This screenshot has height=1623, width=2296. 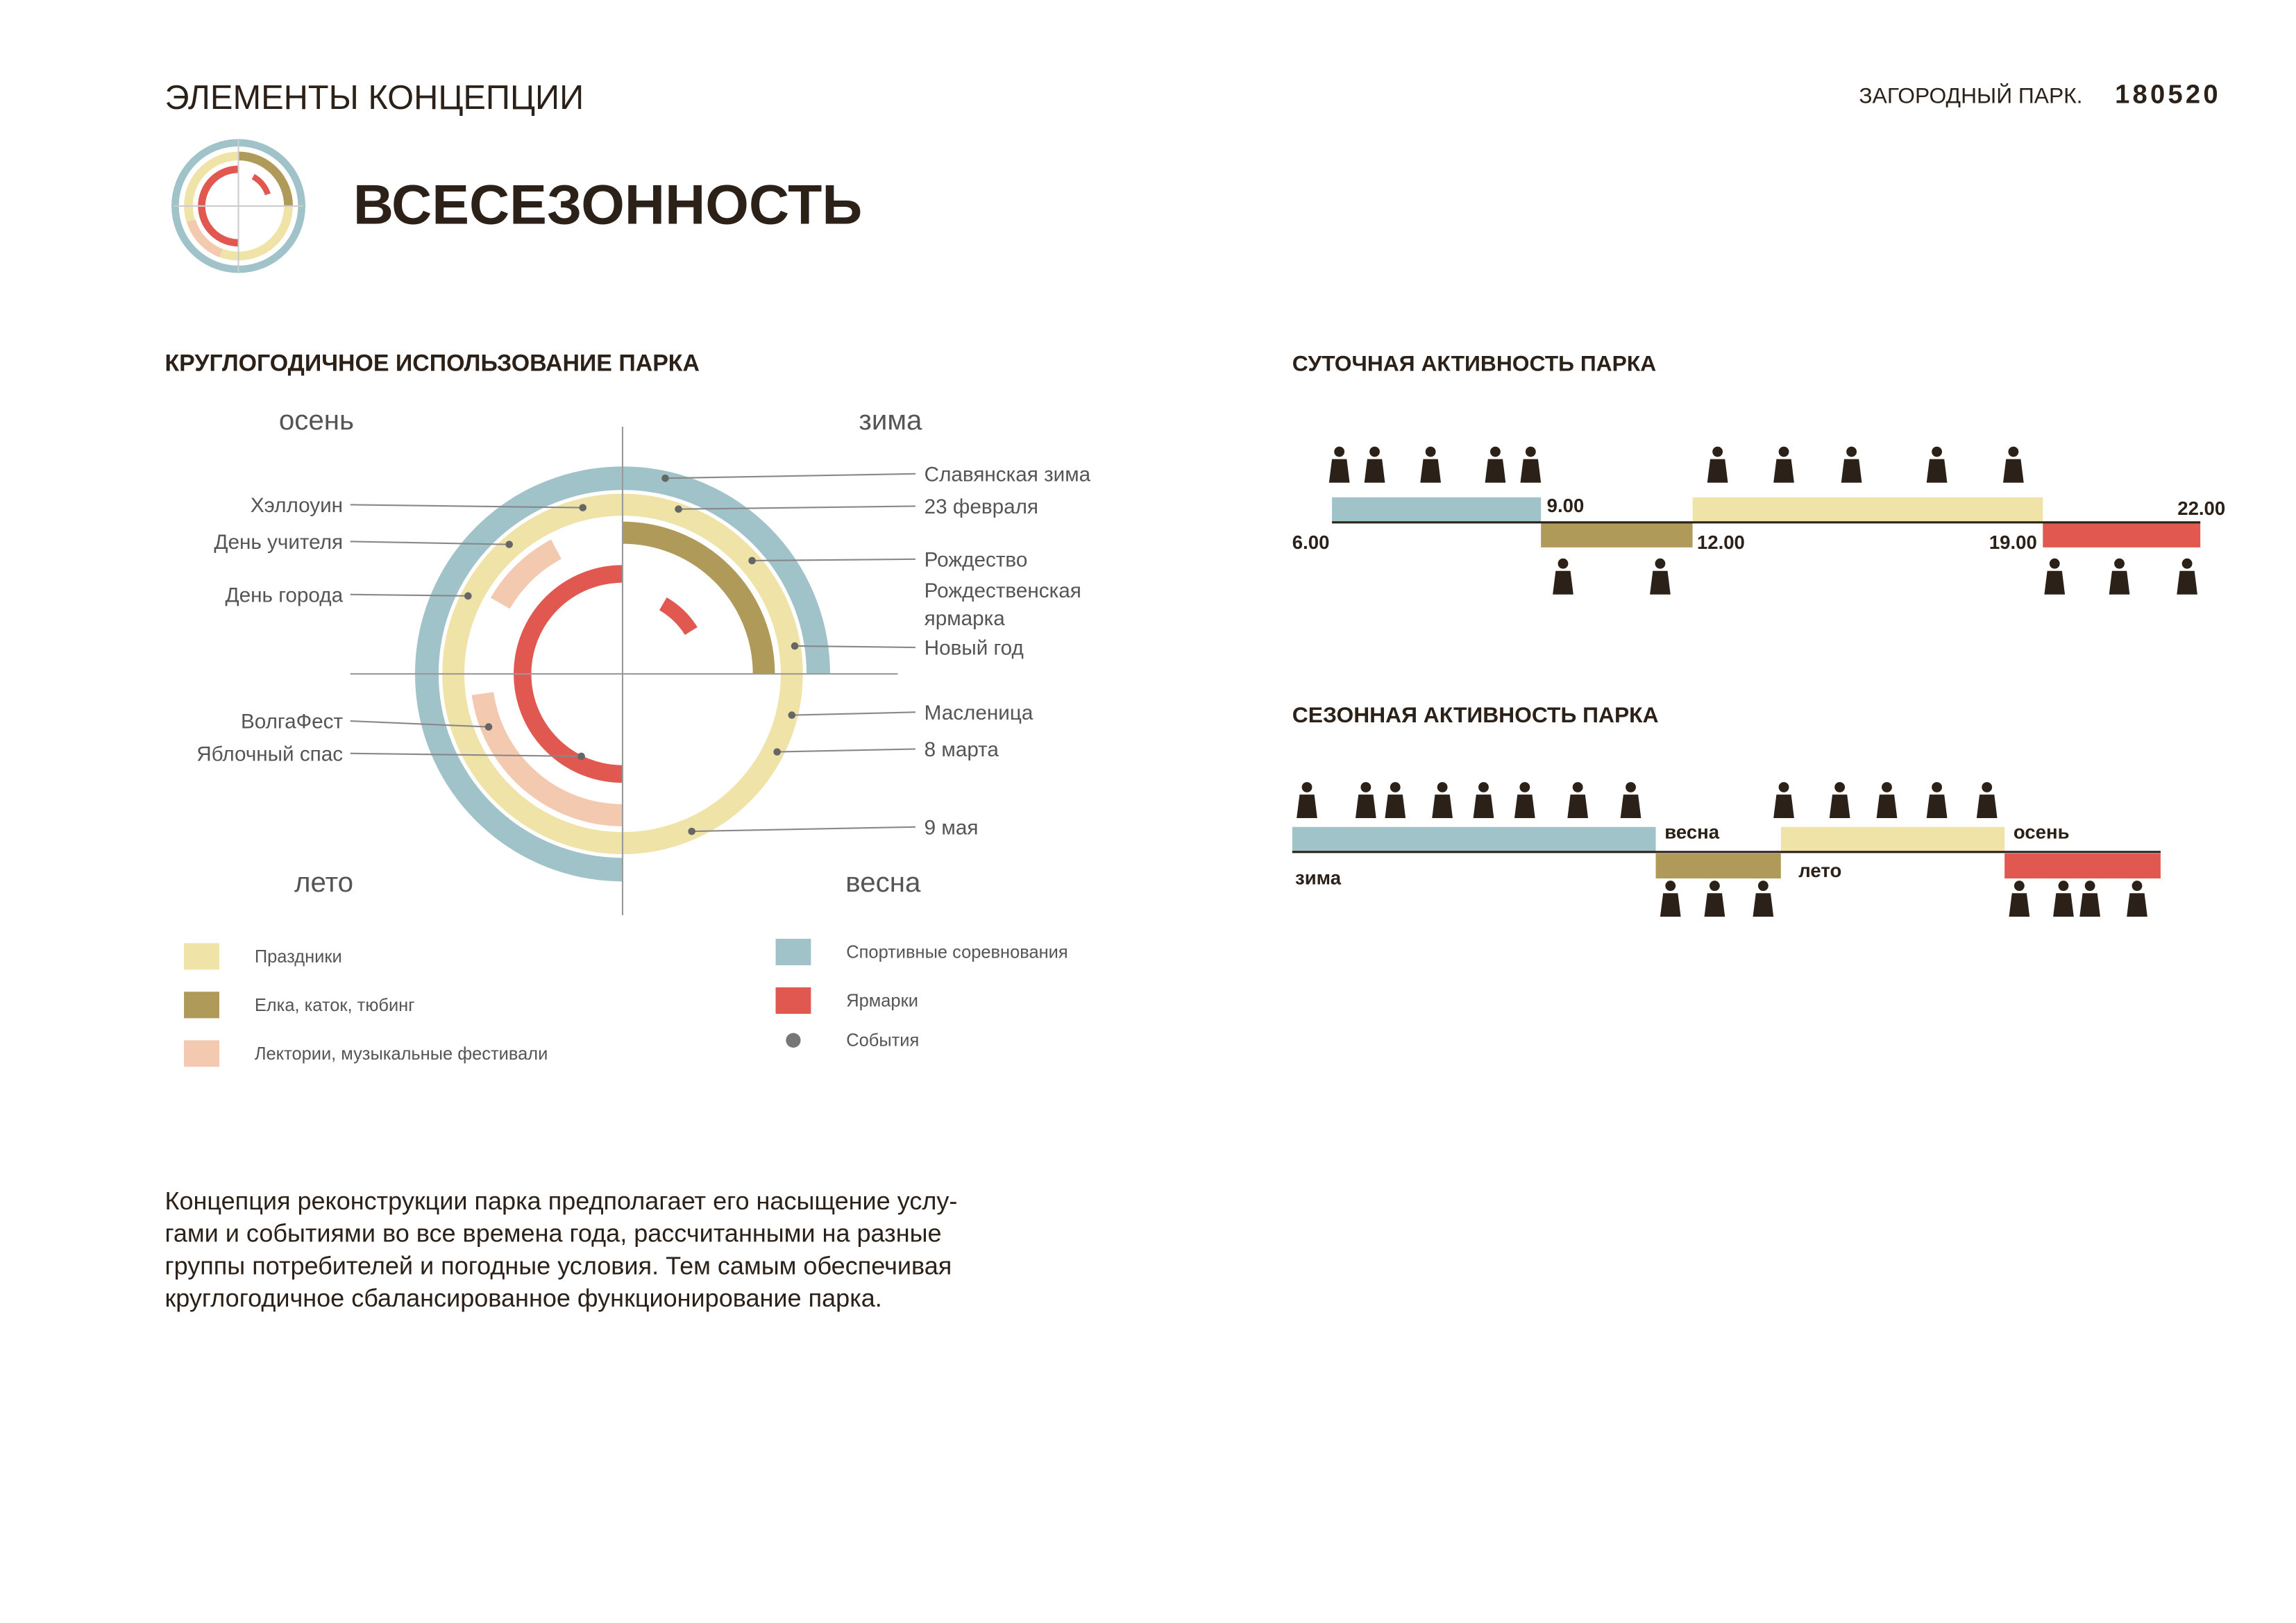 What do you see at coordinates (1566, 505) in the screenshot?
I see `time-label: 9.00` at bounding box center [1566, 505].